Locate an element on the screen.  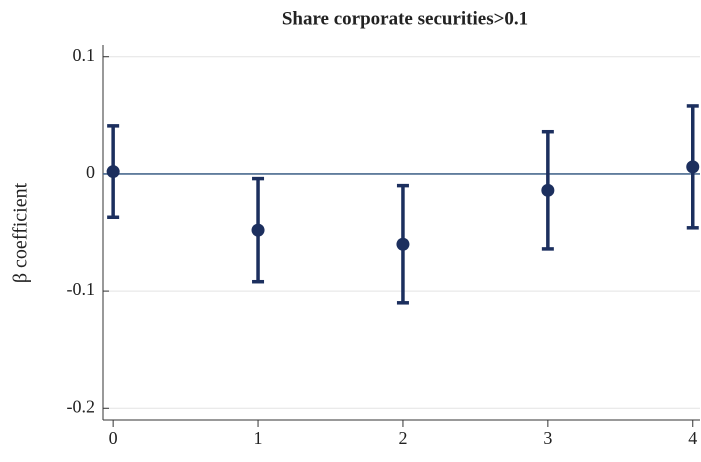
x-tick-label: 1 is located at coordinates (258, 438).